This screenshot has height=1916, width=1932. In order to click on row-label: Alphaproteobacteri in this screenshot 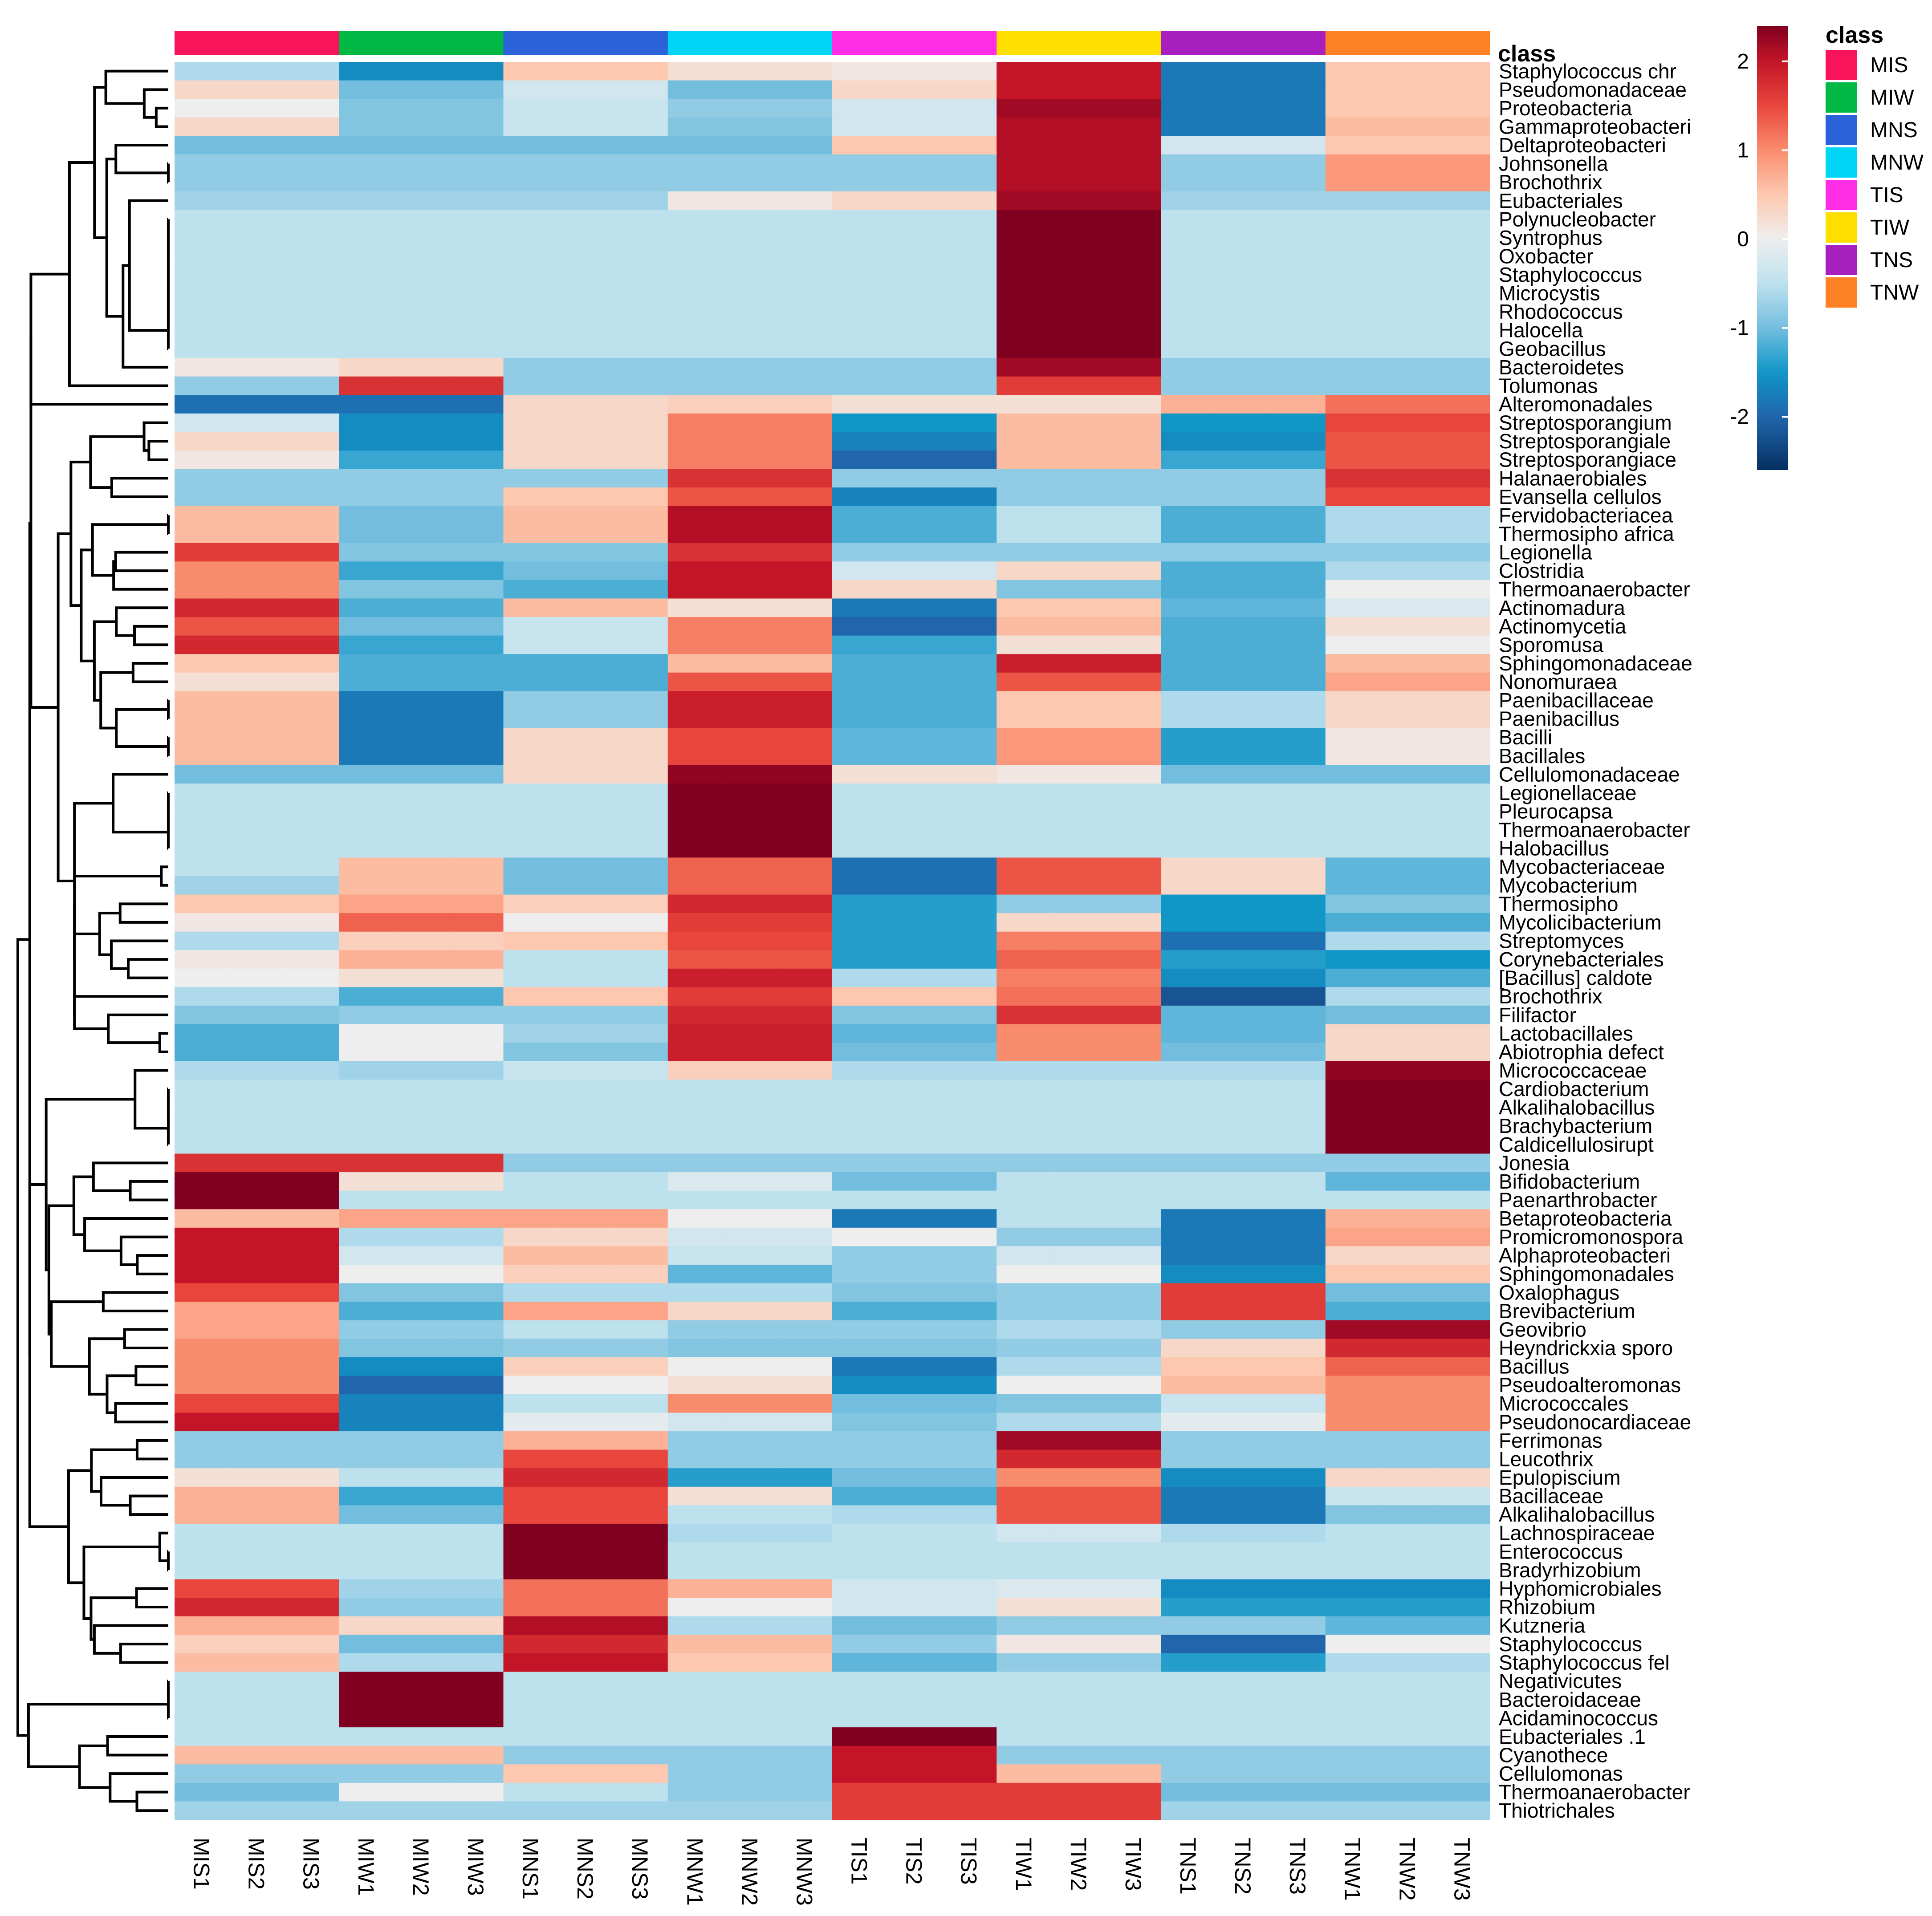, I will do `click(1585, 1255)`.